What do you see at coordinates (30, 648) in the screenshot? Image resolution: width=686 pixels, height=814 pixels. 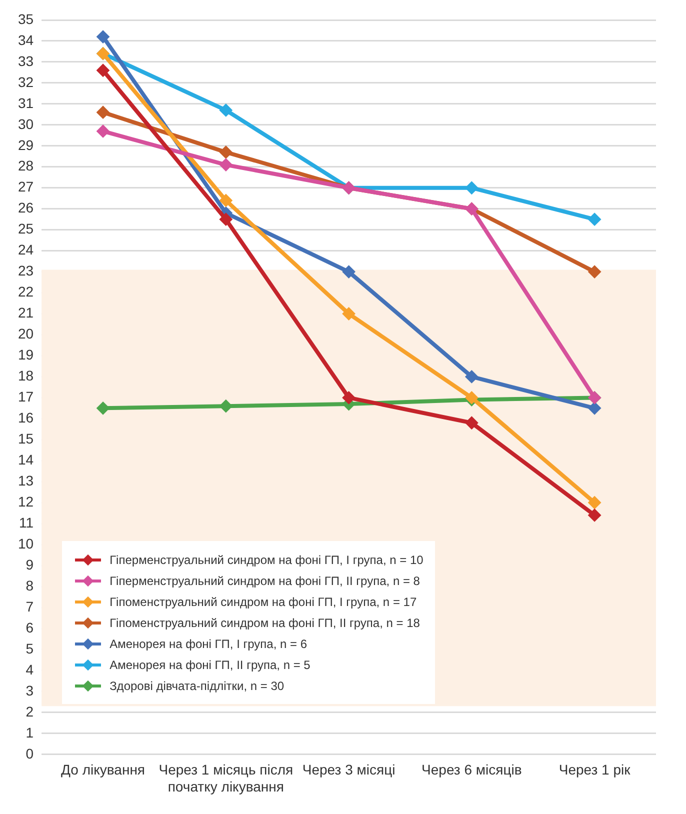 I see `y-tick-label: 5` at bounding box center [30, 648].